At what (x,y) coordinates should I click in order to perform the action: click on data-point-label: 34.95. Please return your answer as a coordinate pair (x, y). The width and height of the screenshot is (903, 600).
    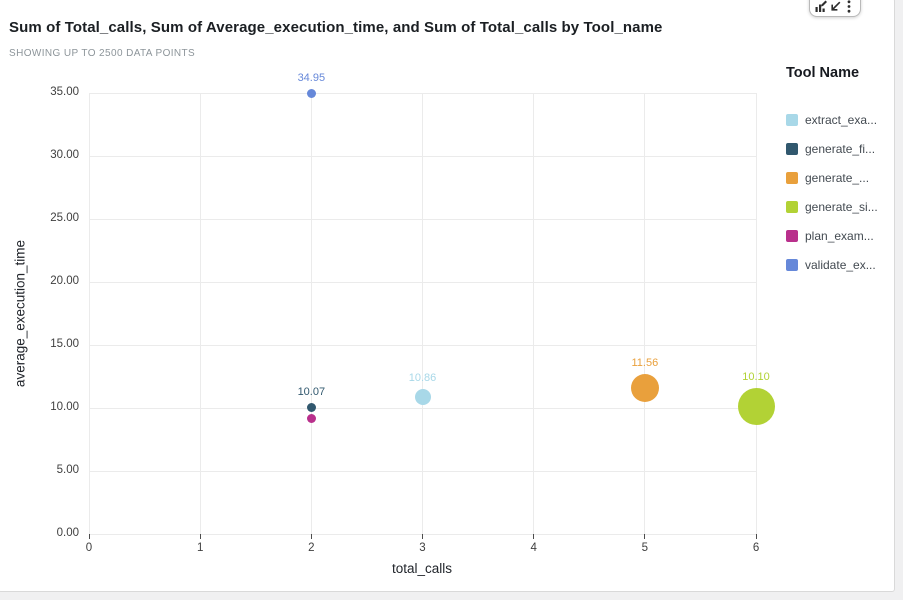
    Looking at the image, I should click on (311, 78).